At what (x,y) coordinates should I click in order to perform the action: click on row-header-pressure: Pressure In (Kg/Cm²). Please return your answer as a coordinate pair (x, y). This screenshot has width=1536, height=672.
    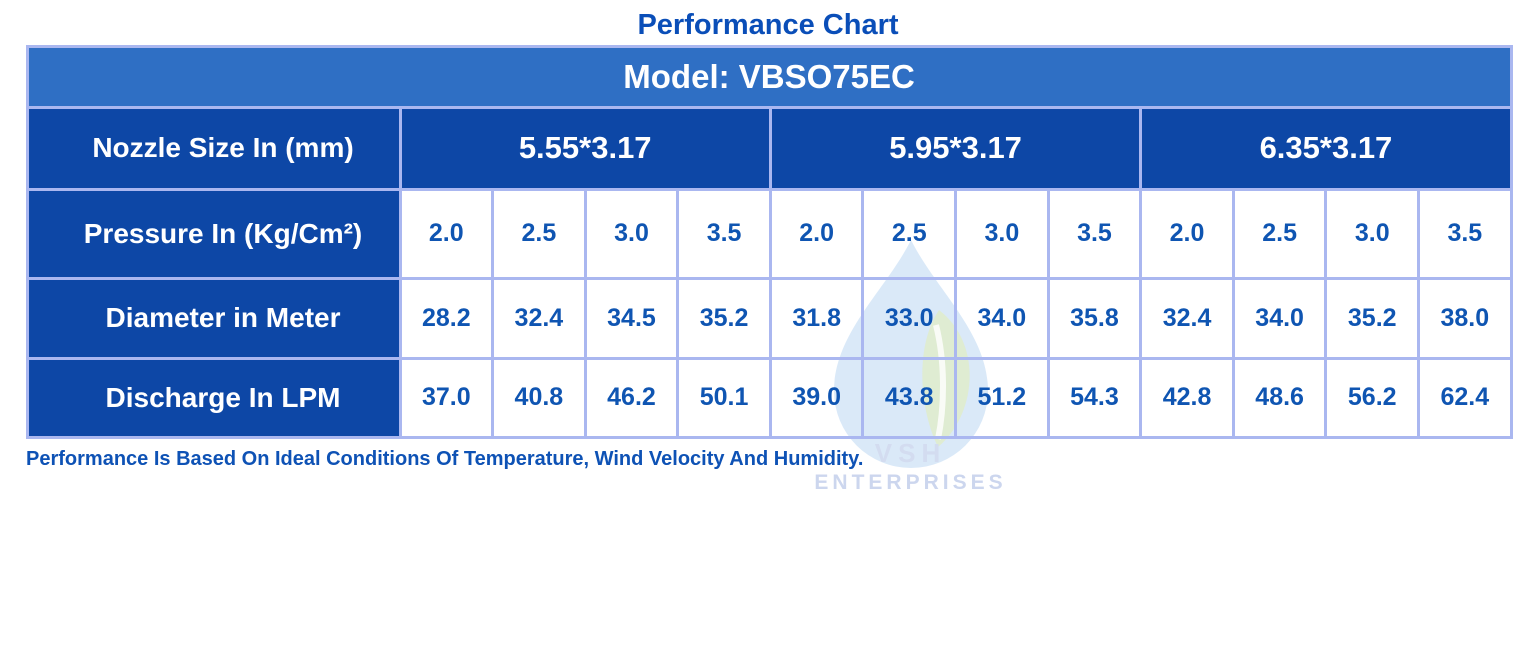
    Looking at the image, I should click on (213, 233).